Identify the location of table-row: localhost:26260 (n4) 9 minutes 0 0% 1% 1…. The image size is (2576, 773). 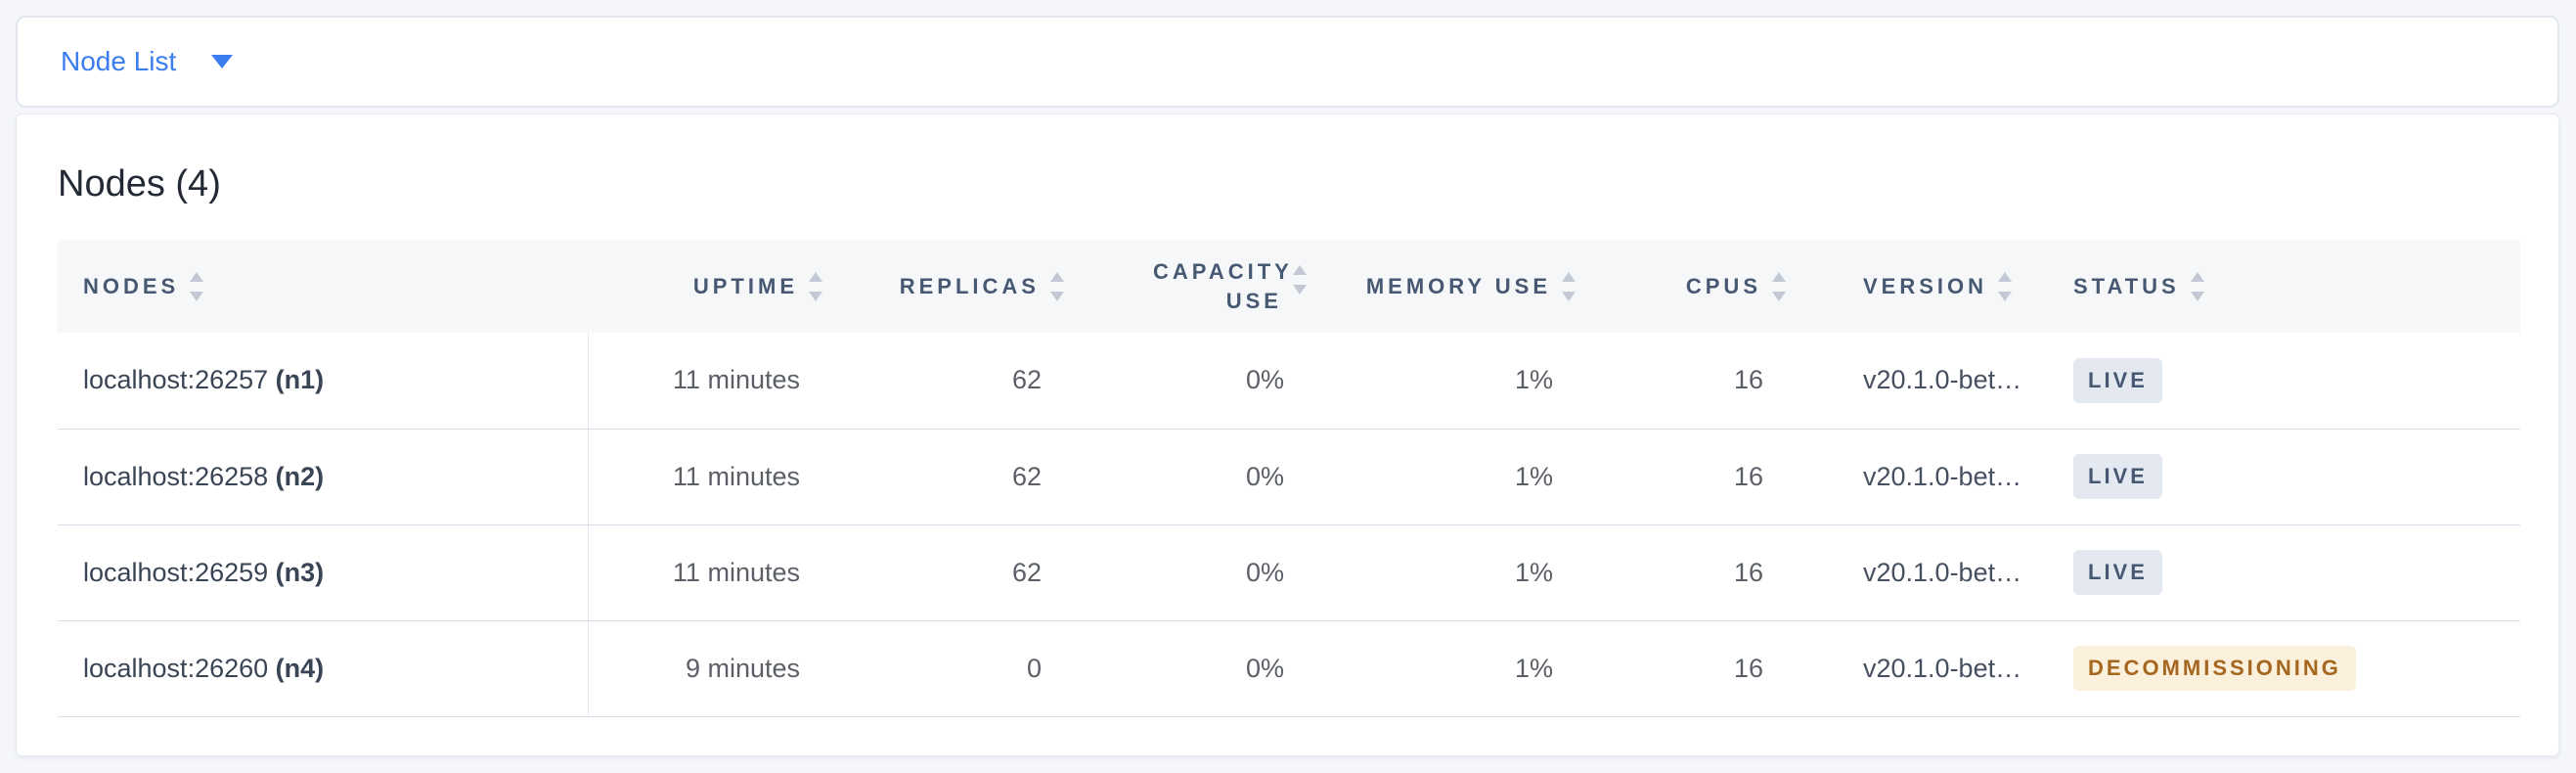
(1289, 668).